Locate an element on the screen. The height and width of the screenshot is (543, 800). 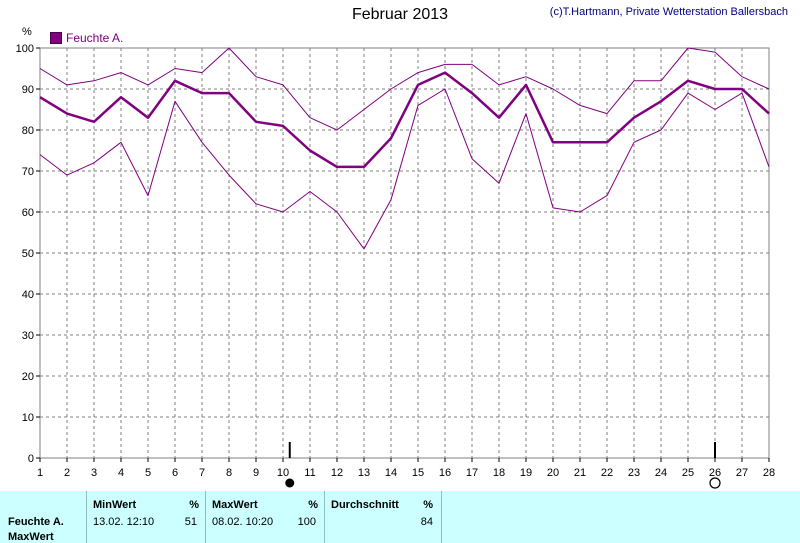
min-time: 13.02. 12:10 is located at coordinates (124, 522).